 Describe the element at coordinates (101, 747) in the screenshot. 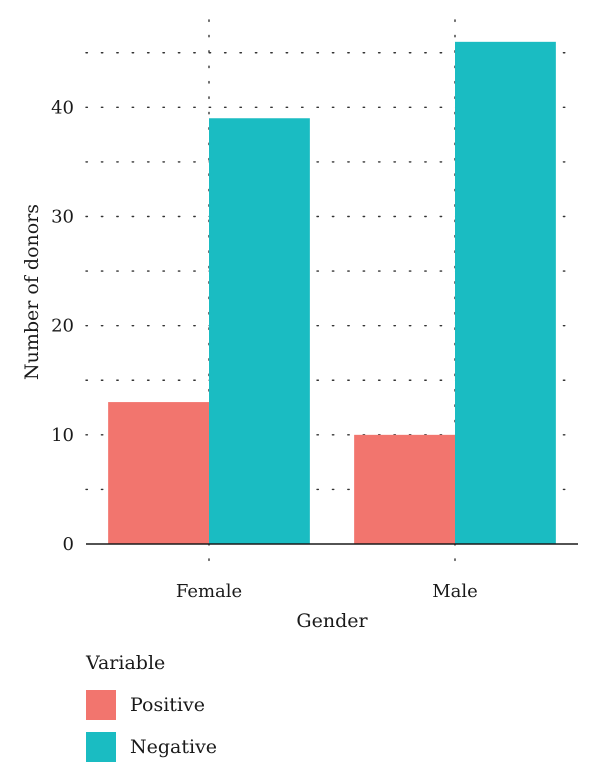

I see `legend-swatch-negative` at that location.